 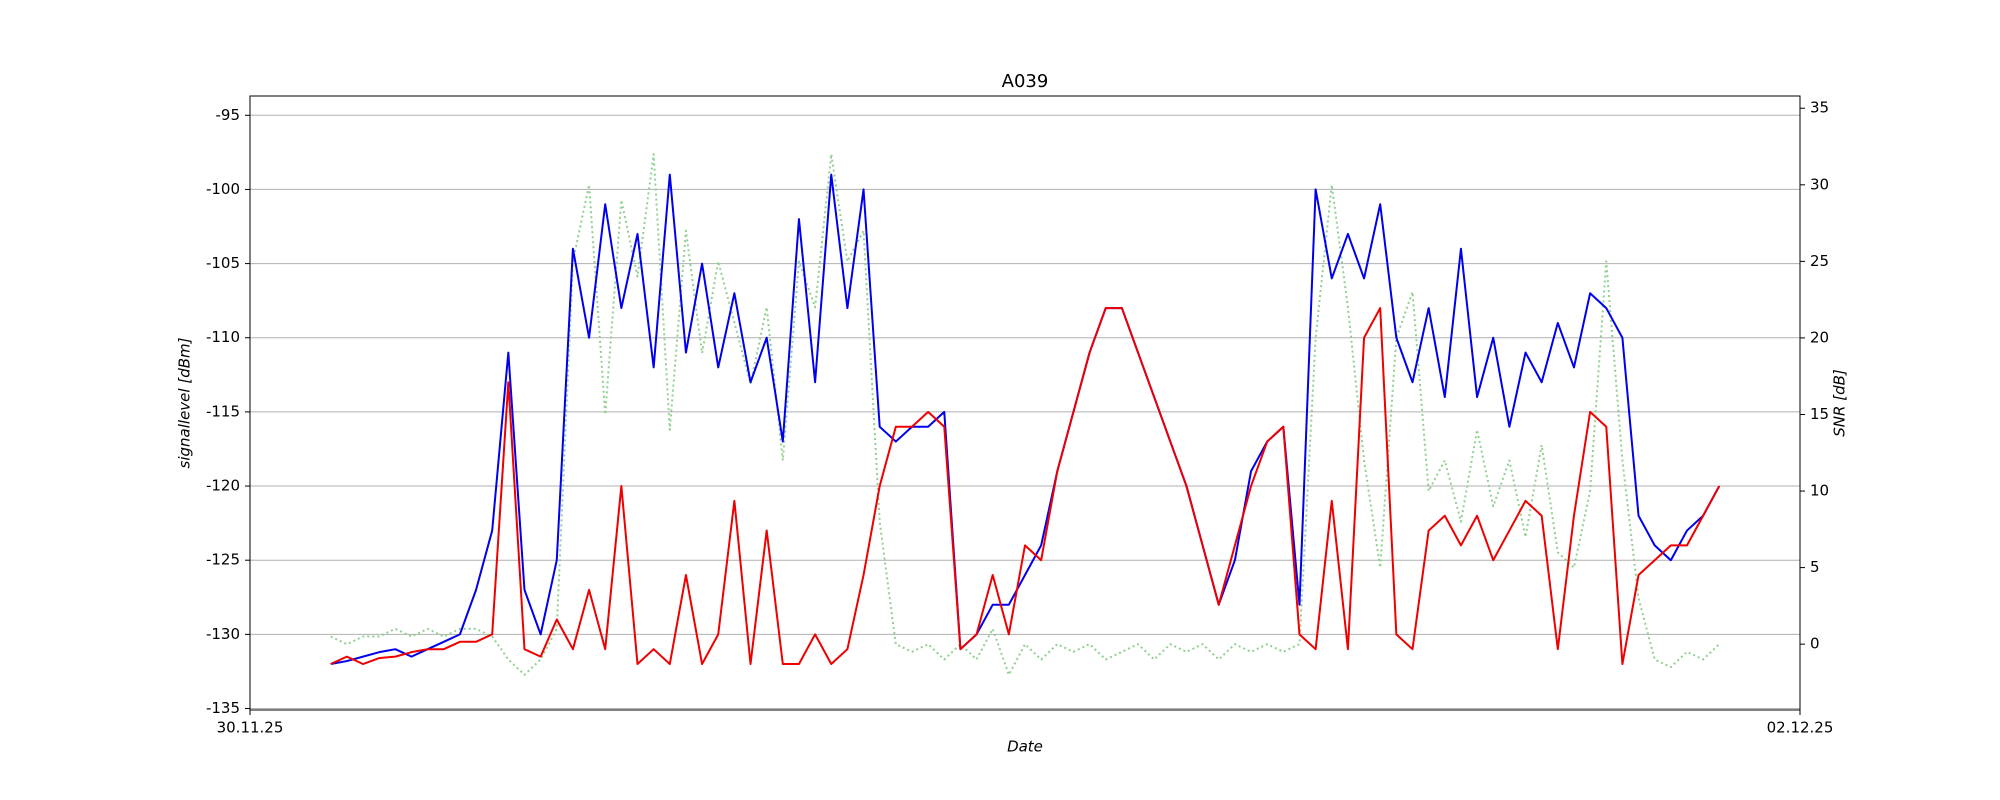 What do you see at coordinates (223, 560) in the screenshot?
I see `y-tick-label: -125` at bounding box center [223, 560].